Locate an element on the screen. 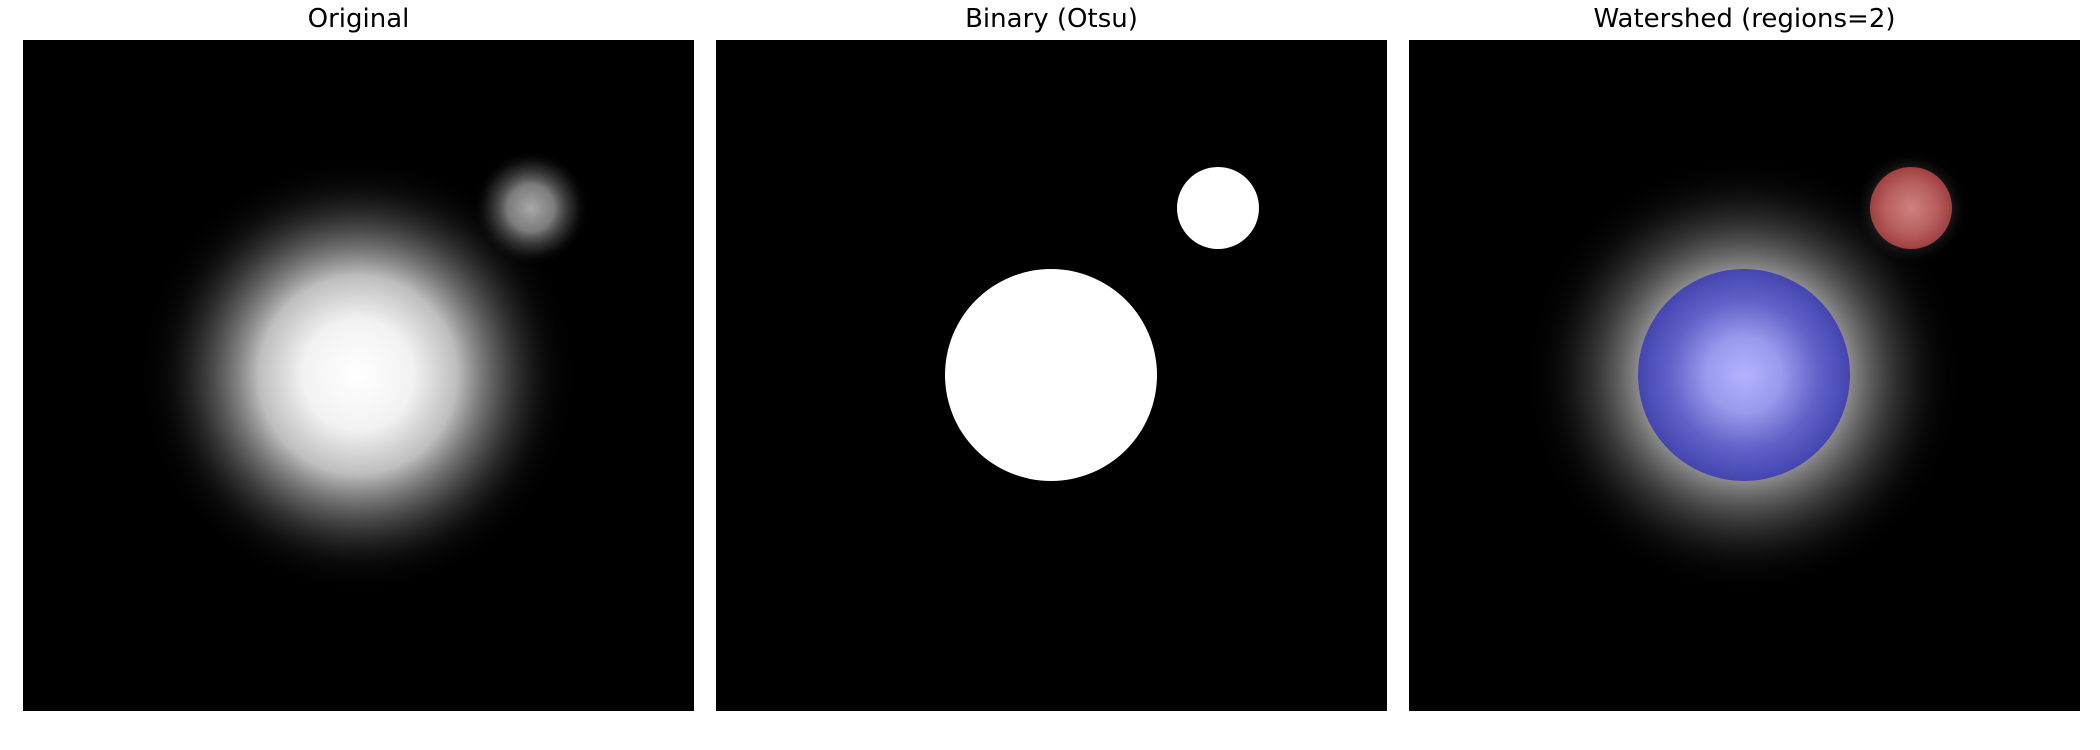 The height and width of the screenshot is (750, 2100). small-blob is located at coordinates (531, 208).